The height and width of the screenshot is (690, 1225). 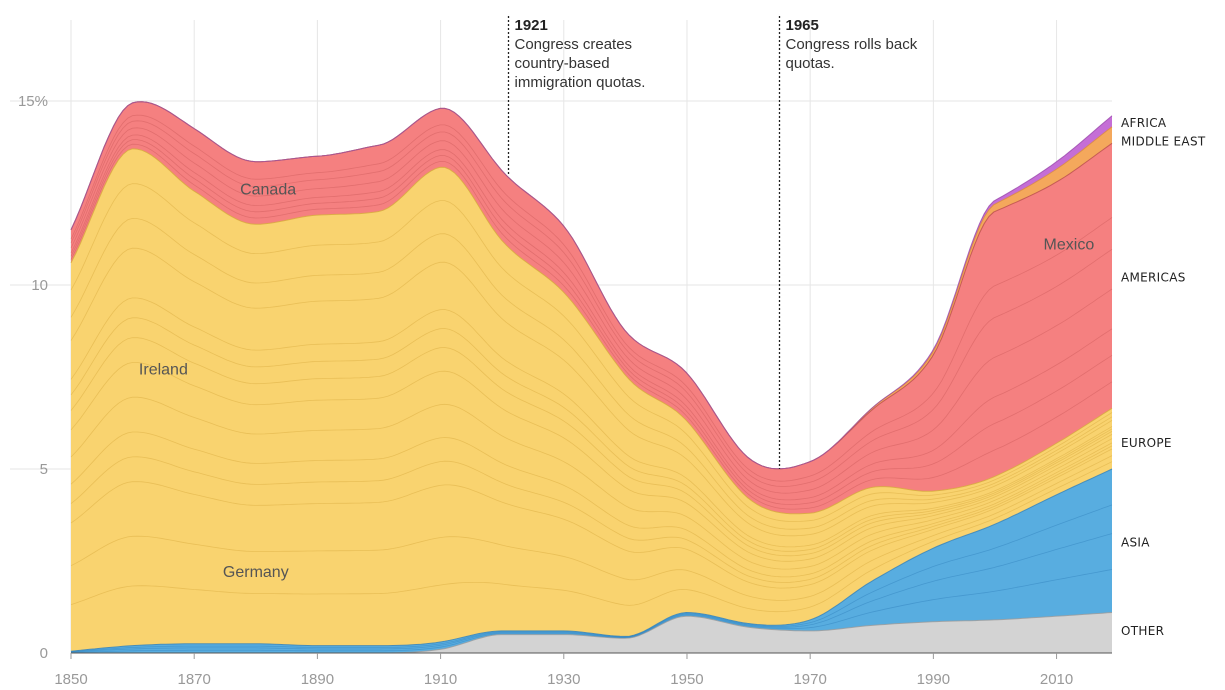 What do you see at coordinates (591, 632) in the screenshot?
I see `area-other` at bounding box center [591, 632].